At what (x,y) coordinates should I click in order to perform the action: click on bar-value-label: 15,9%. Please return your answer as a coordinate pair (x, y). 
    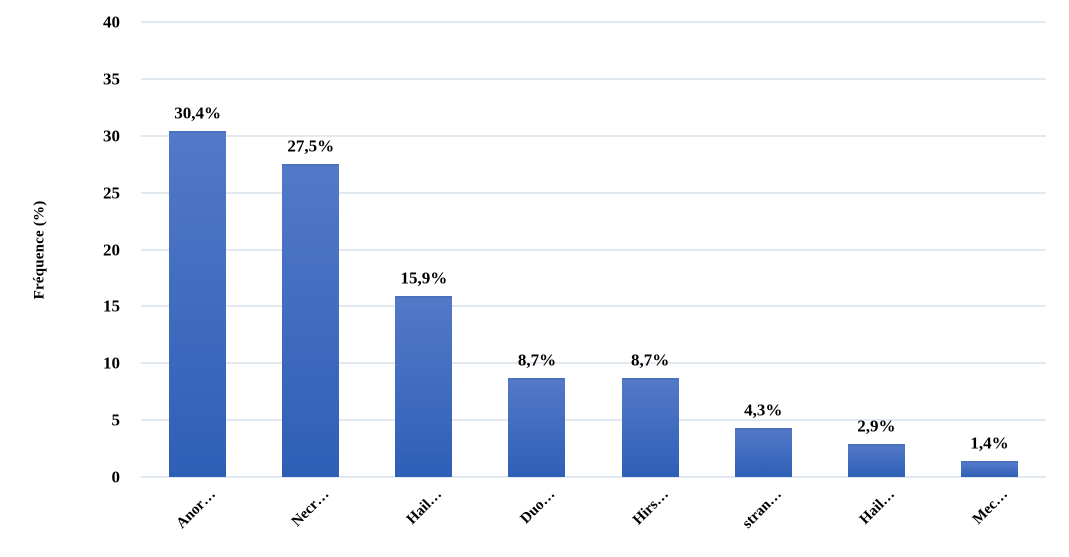
    Looking at the image, I should click on (424, 278).